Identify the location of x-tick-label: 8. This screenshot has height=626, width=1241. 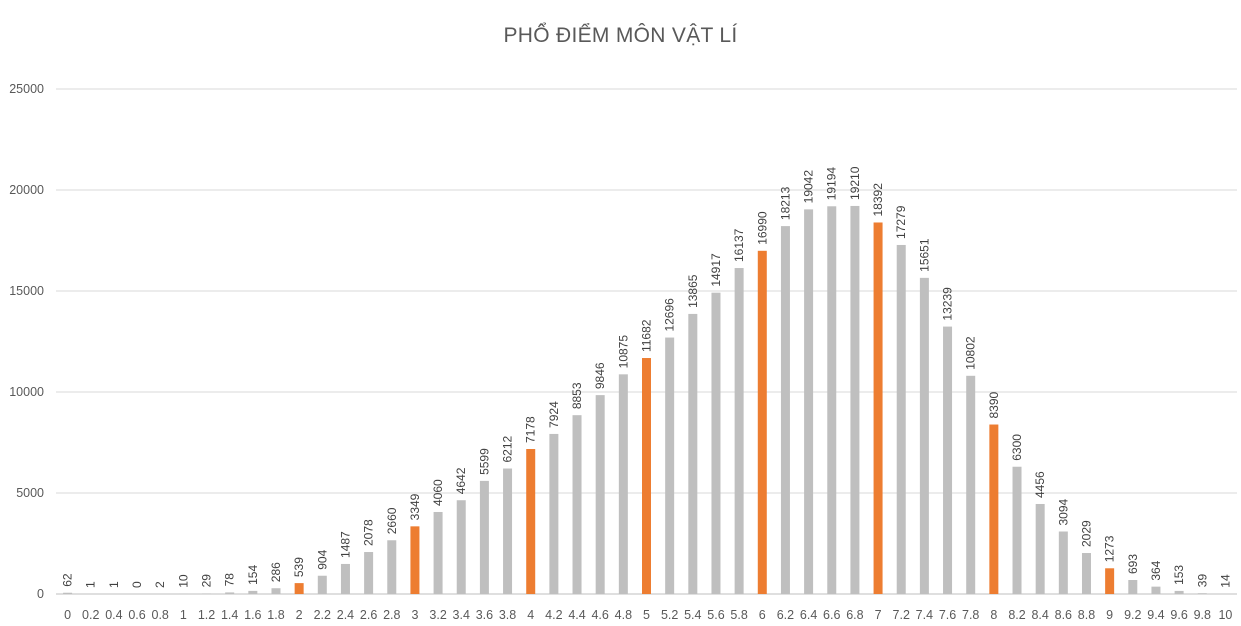
(993, 615).